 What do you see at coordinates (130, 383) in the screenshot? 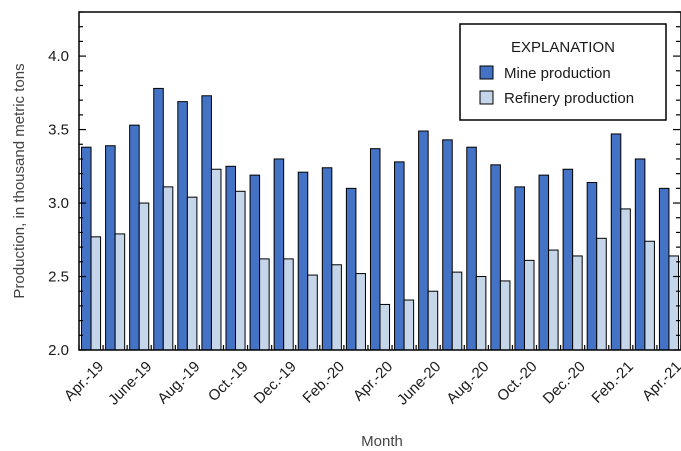
I see `x-tick-label: June-19` at bounding box center [130, 383].